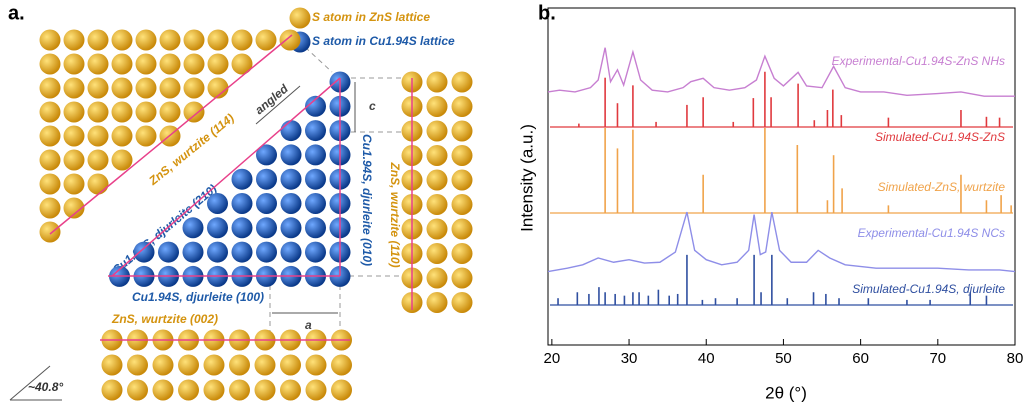 This screenshot has width=1023, height=408. Describe the element at coordinates (781, 242) in the screenshot. I see `pattern-line` at that location.